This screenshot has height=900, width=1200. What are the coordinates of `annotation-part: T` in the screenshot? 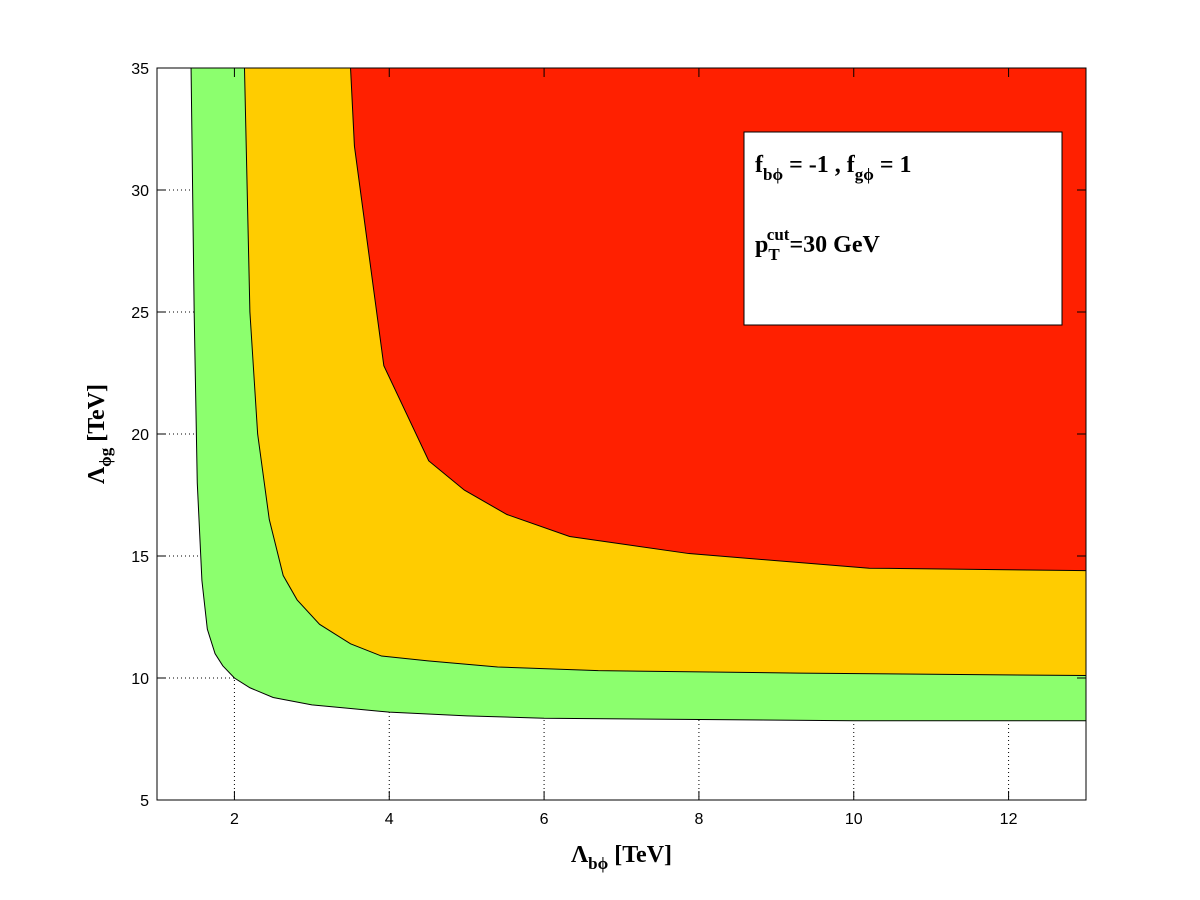 It's located at (774, 254).